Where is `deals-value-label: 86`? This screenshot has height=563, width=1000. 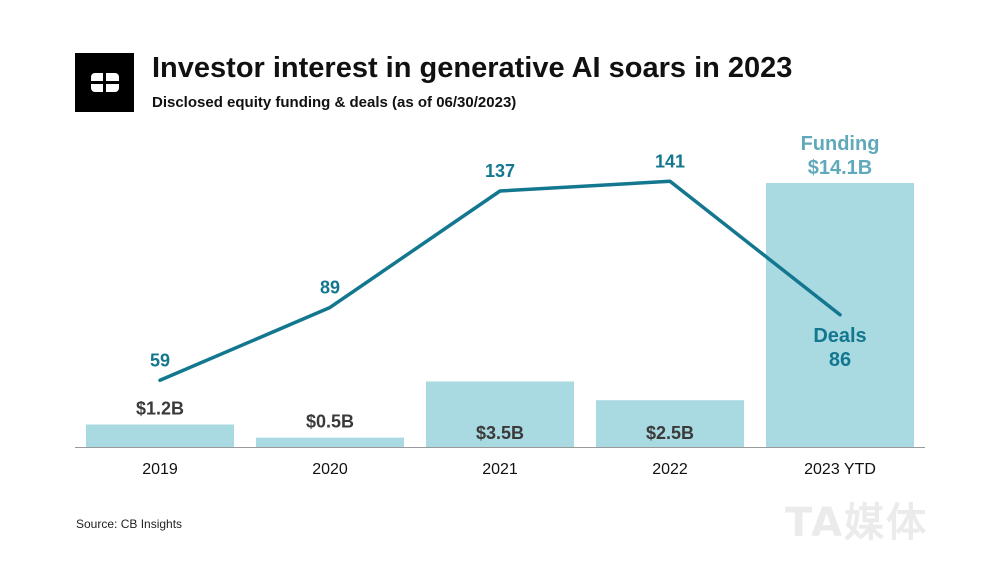 deals-value-label: 86 is located at coordinates (840, 360).